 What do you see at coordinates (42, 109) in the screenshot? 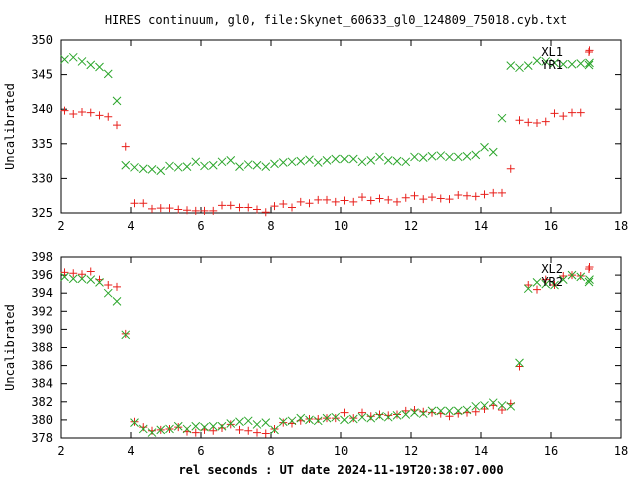
I see `y-tick-label: 340` at bounding box center [42, 109].